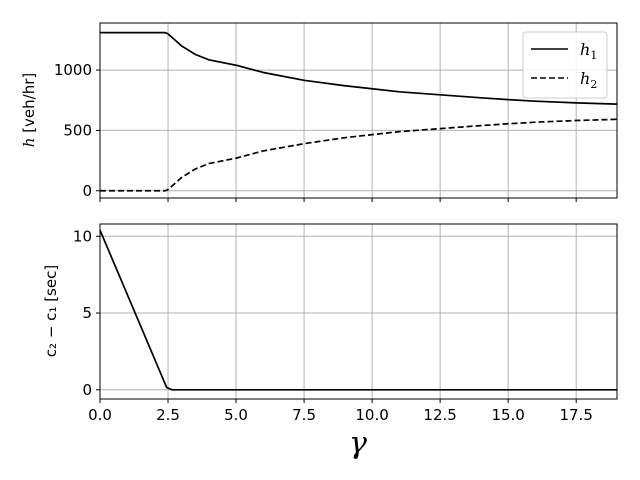 Image resolution: width=640 pixels, height=480 pixels. Describe the element at coordinates (73, 70) in the screenshot. I see `top-ytick-label: 1000` at that location.